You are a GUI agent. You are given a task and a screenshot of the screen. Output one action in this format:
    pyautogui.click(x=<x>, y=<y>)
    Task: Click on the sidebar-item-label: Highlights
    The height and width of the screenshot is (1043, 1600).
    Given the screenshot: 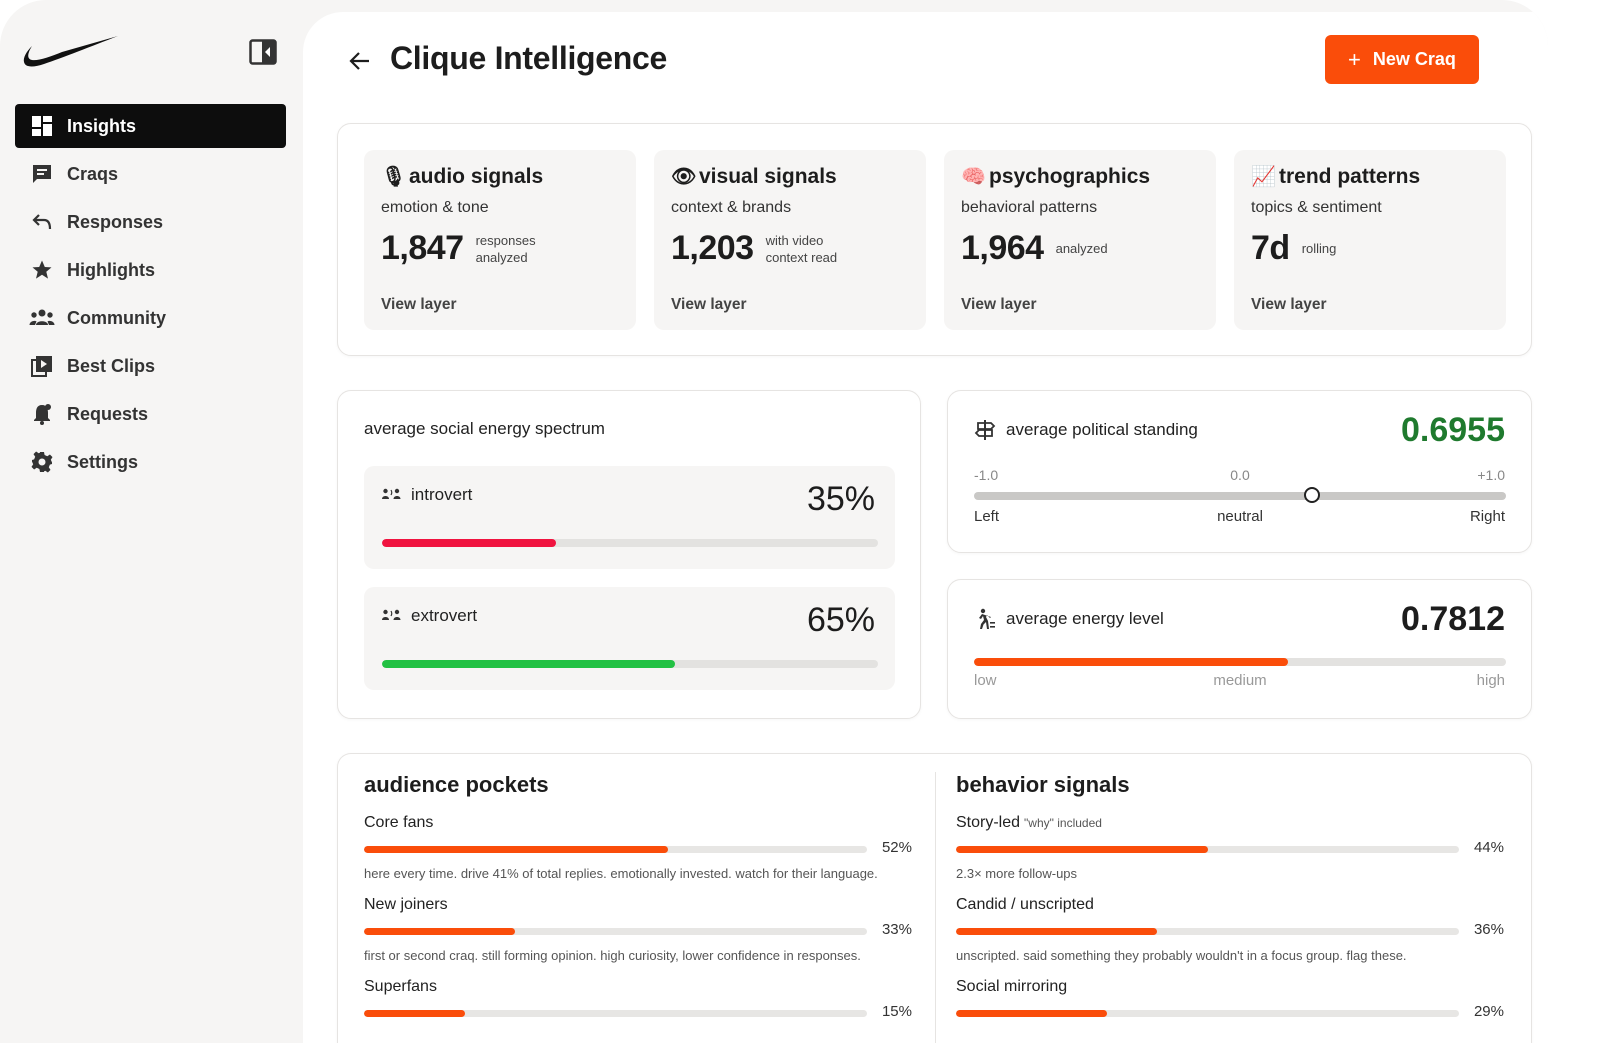 What is the action you would take?
    pyautogui.click(x=111, y=269)
    